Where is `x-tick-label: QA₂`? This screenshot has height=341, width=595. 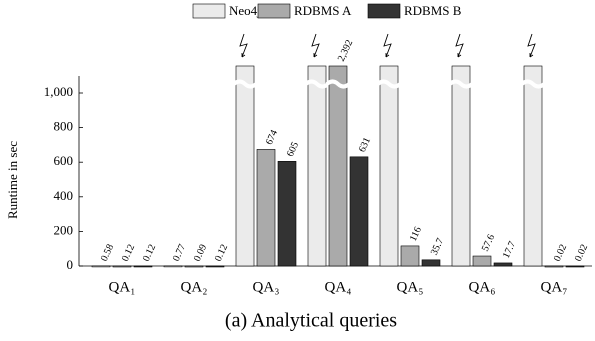 x-tick-label: QA₂ is located at coordinates (194, 287).